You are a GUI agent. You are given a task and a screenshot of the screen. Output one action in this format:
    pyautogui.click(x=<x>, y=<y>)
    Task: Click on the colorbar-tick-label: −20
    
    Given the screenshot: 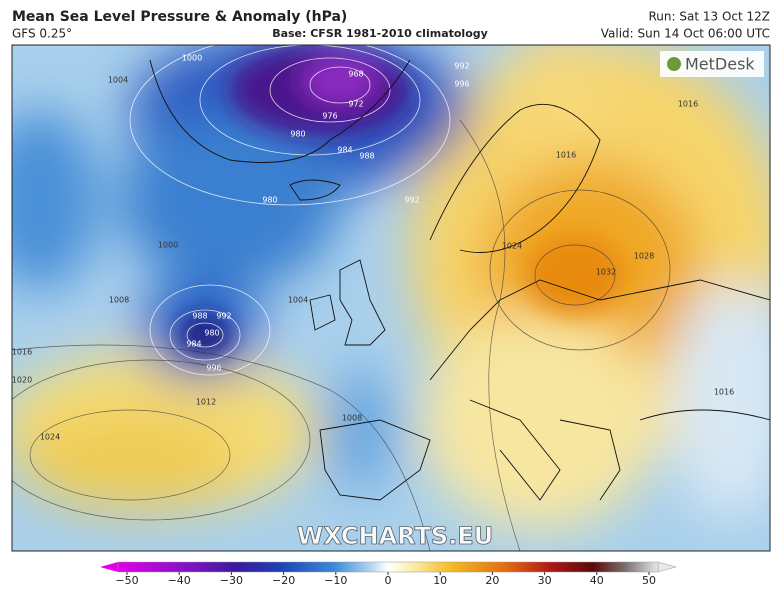 What is the action you would take?
    pyautogui.click(x=283, y=580)
    